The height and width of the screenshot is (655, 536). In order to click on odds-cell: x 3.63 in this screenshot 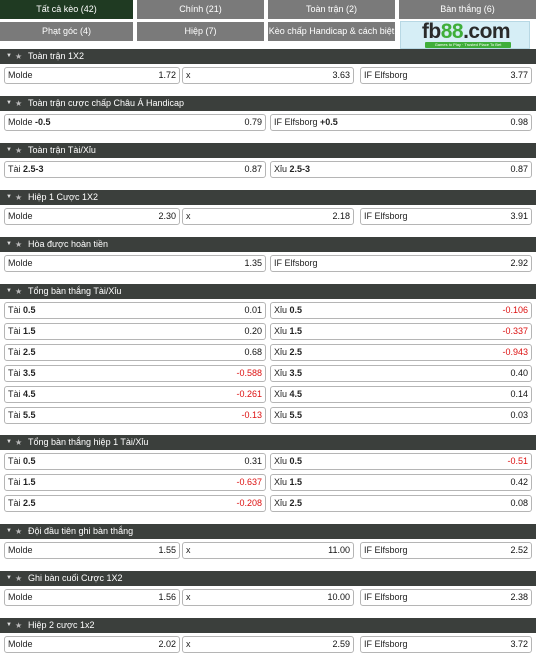, I will do `click(268, 75)`.